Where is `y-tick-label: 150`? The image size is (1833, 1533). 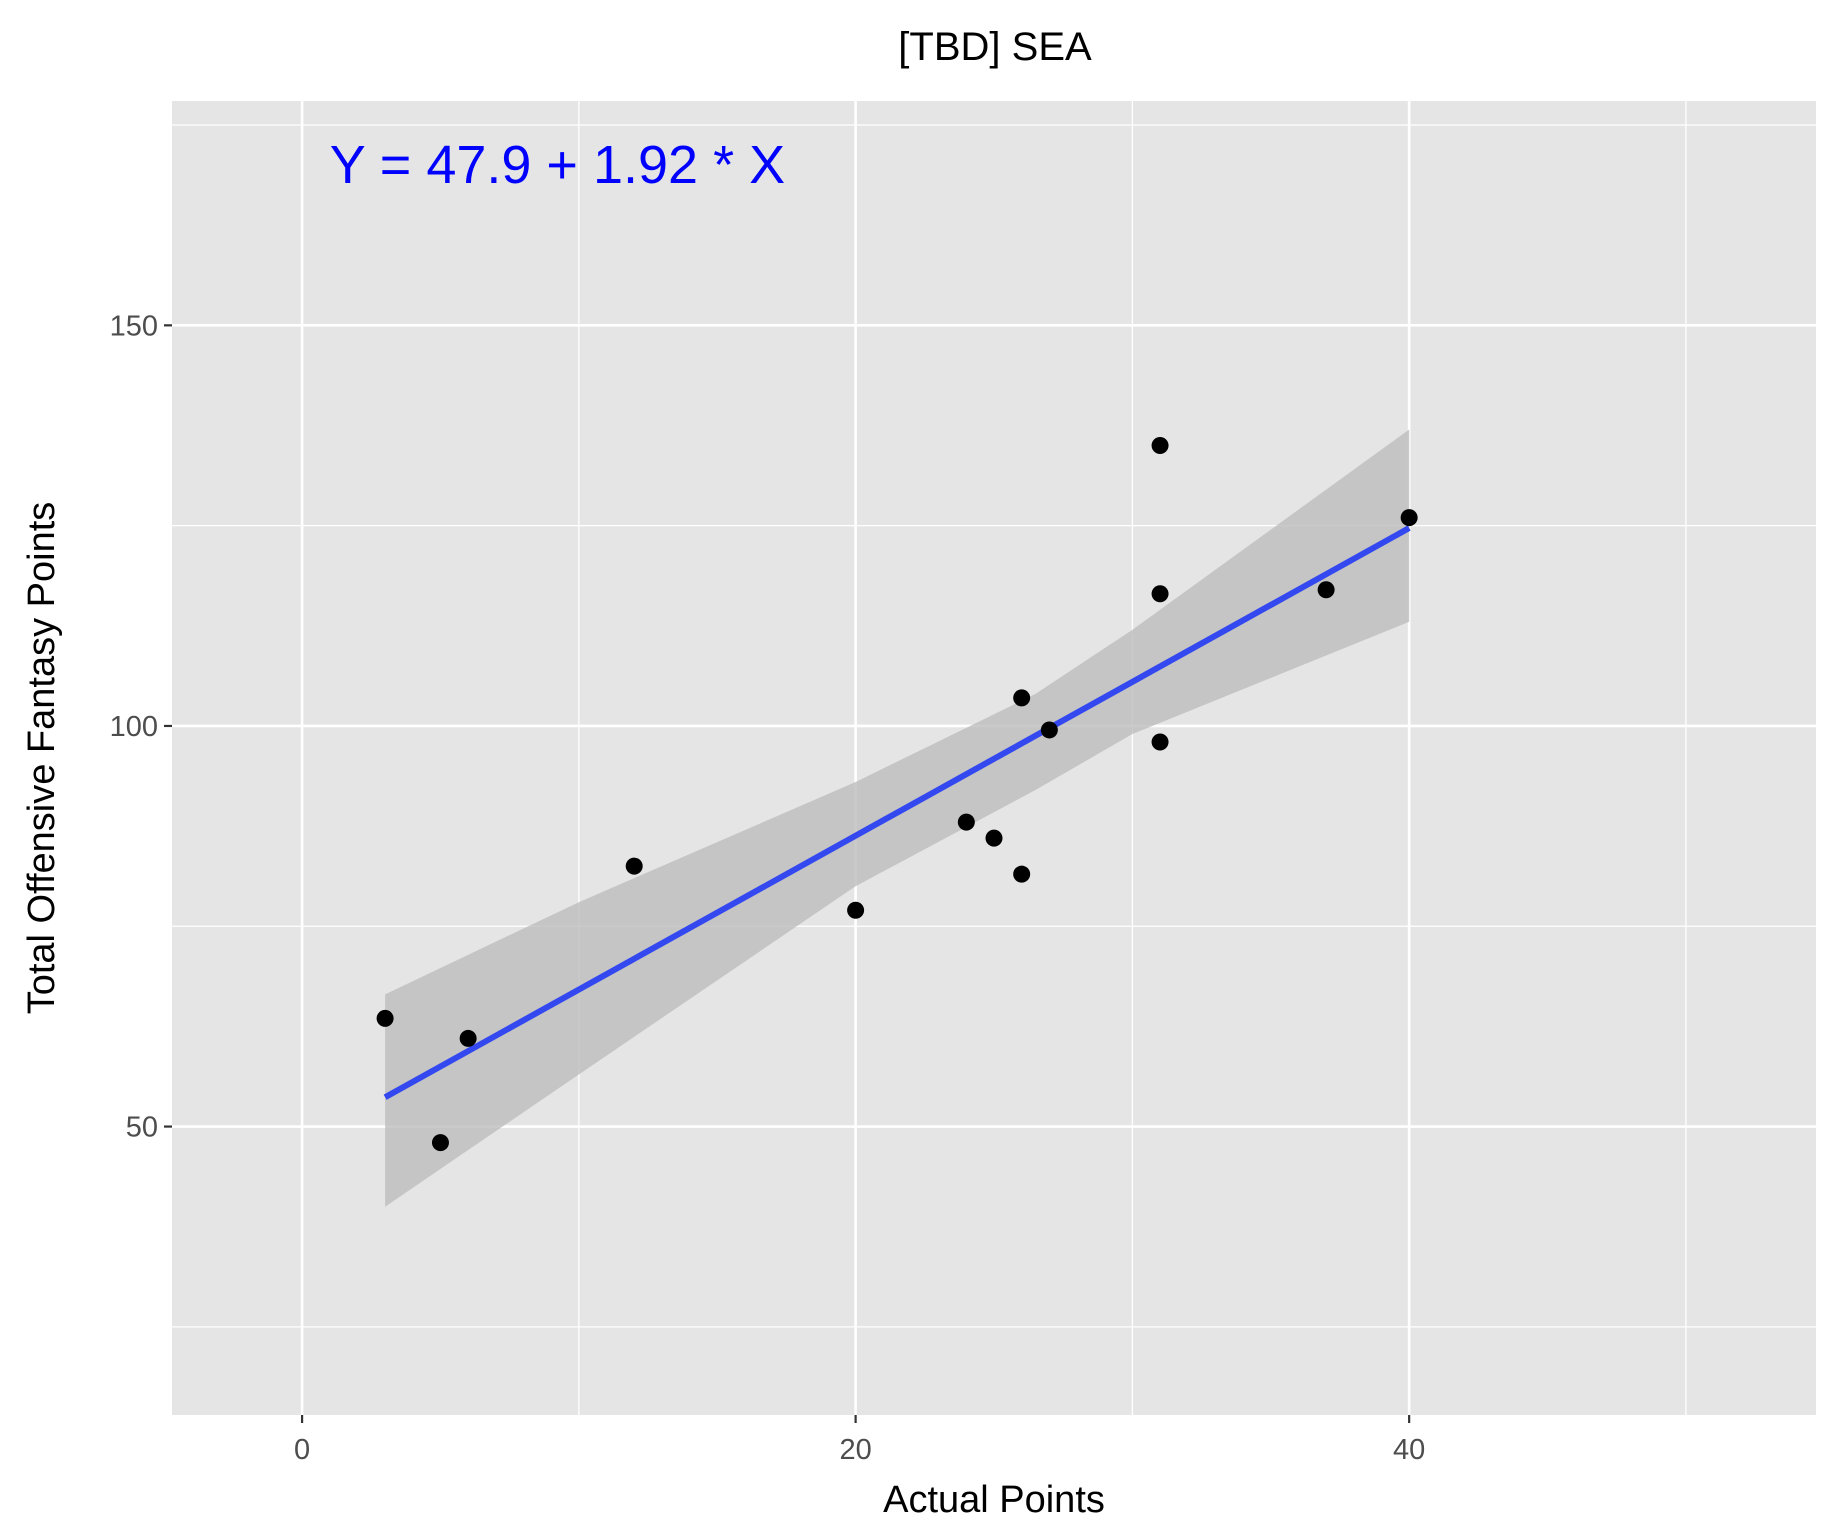 y-tick-label: 150 is located at coordinates (134, 326).